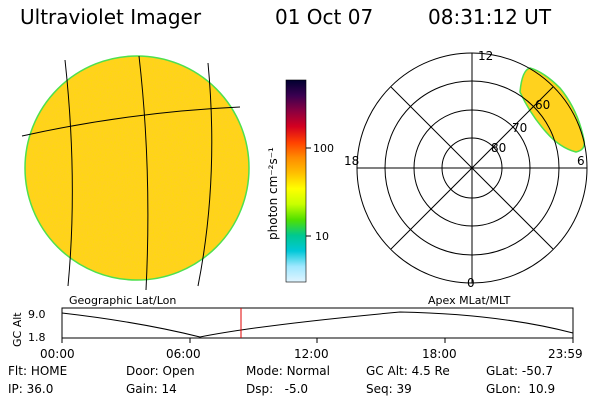 The height and width of the screenshot is (400, 600). Describe the element at coordinates (277, 389) in the screenshot. I see `dsp-status: Dsp: -5.0` at that location.